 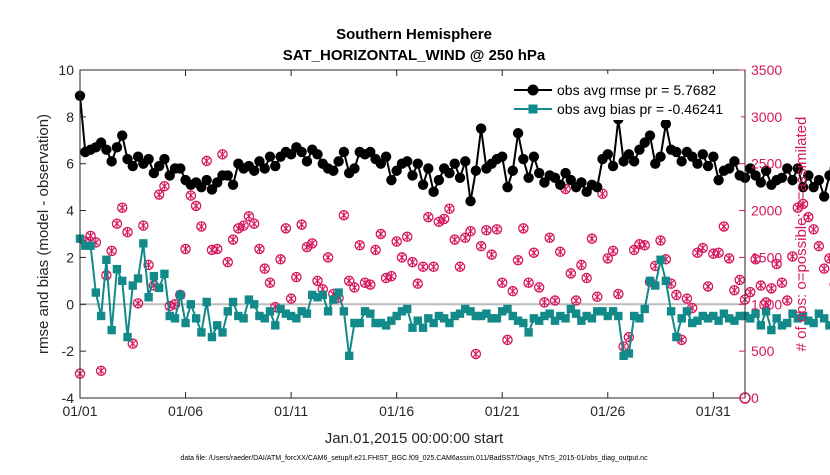 I want to click on legend-label-rmse: obs avg rmse pr = 5.7682, so click(x=636, y=90).